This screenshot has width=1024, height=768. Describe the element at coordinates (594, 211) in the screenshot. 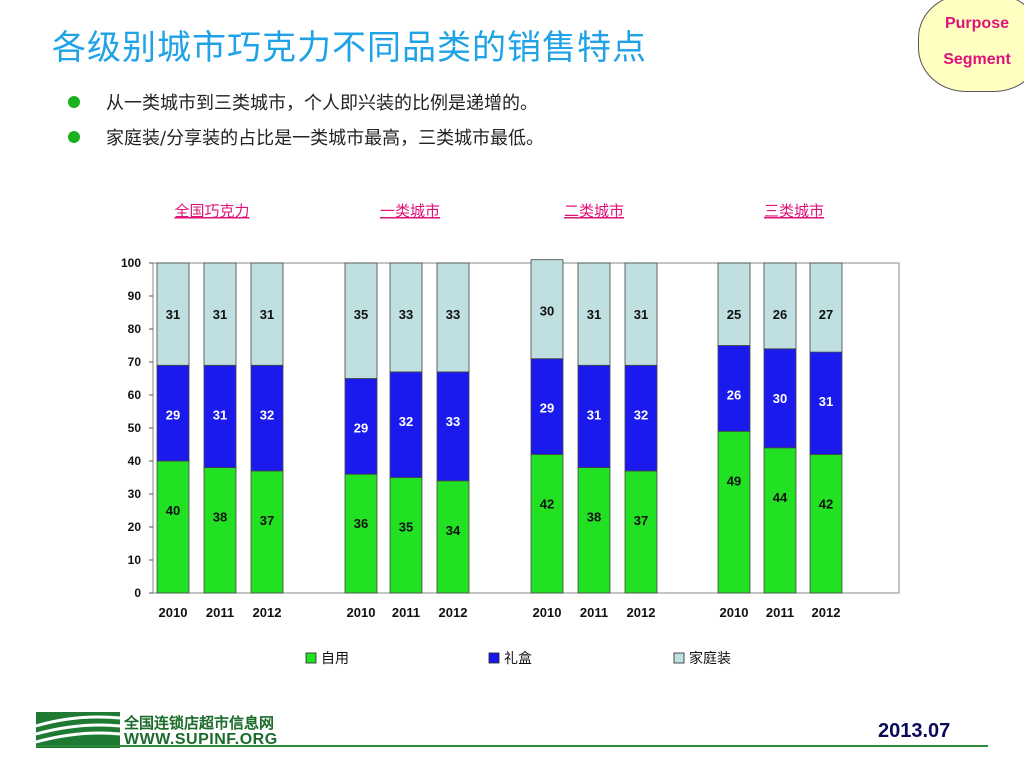

I see `group-title: 二类城市` at that location.